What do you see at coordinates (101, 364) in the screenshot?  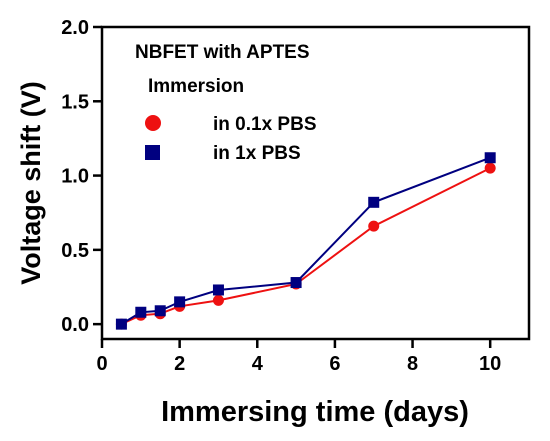 I see `x-tick-label-0: 0` at bounding box center [101, 364].